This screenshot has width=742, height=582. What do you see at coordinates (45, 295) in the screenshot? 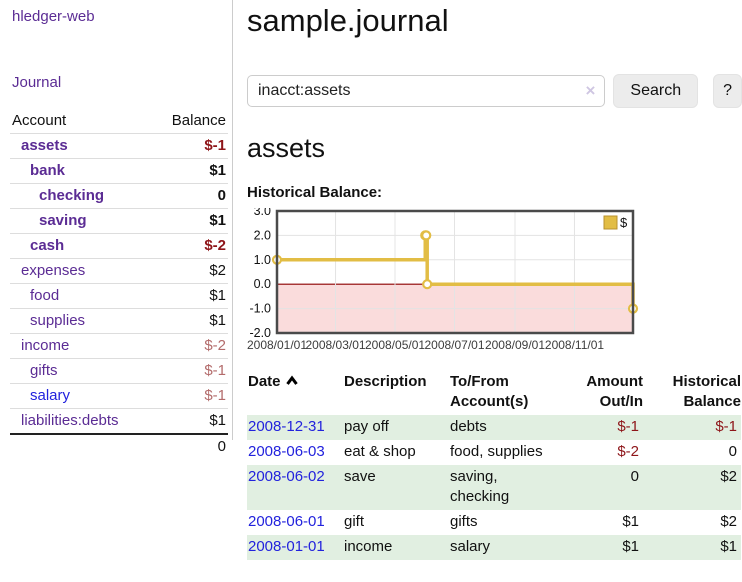
I see `account-link-food: food` at bounding box center [45, 295].